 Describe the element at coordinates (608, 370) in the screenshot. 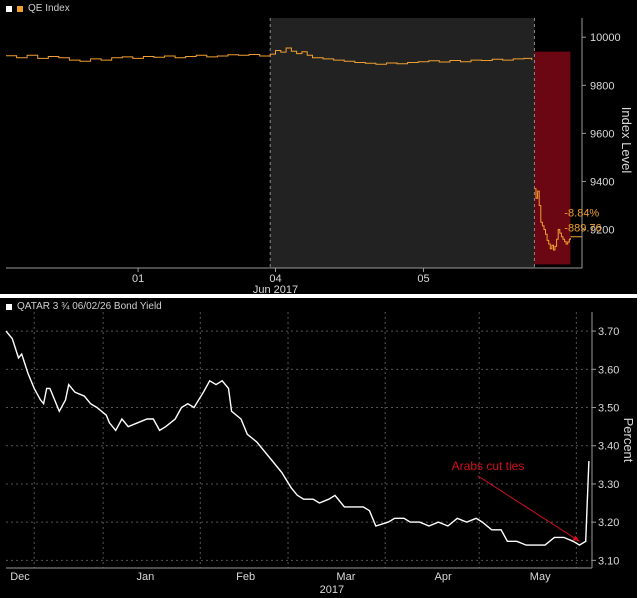

I see `y-tick-label: 3.60` at that location.